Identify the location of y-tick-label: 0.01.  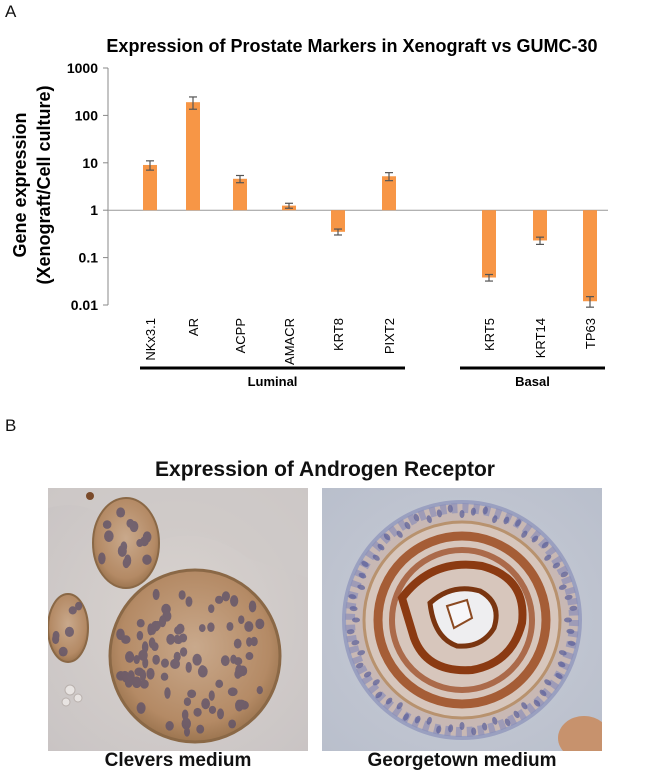
(84, 305).